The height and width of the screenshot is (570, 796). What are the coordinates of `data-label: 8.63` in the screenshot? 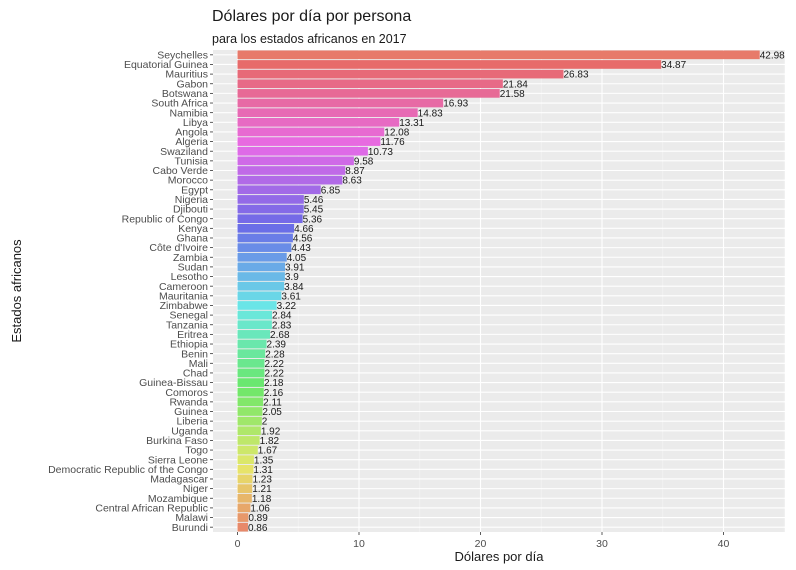 It's located at (352, 181).